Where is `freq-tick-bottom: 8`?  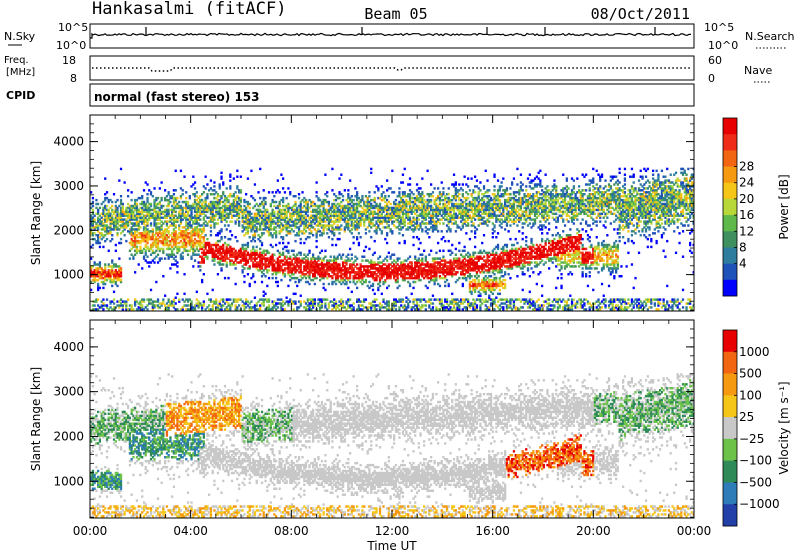
freq-tick-bottom: 8 is located at coordinates (73, 78).